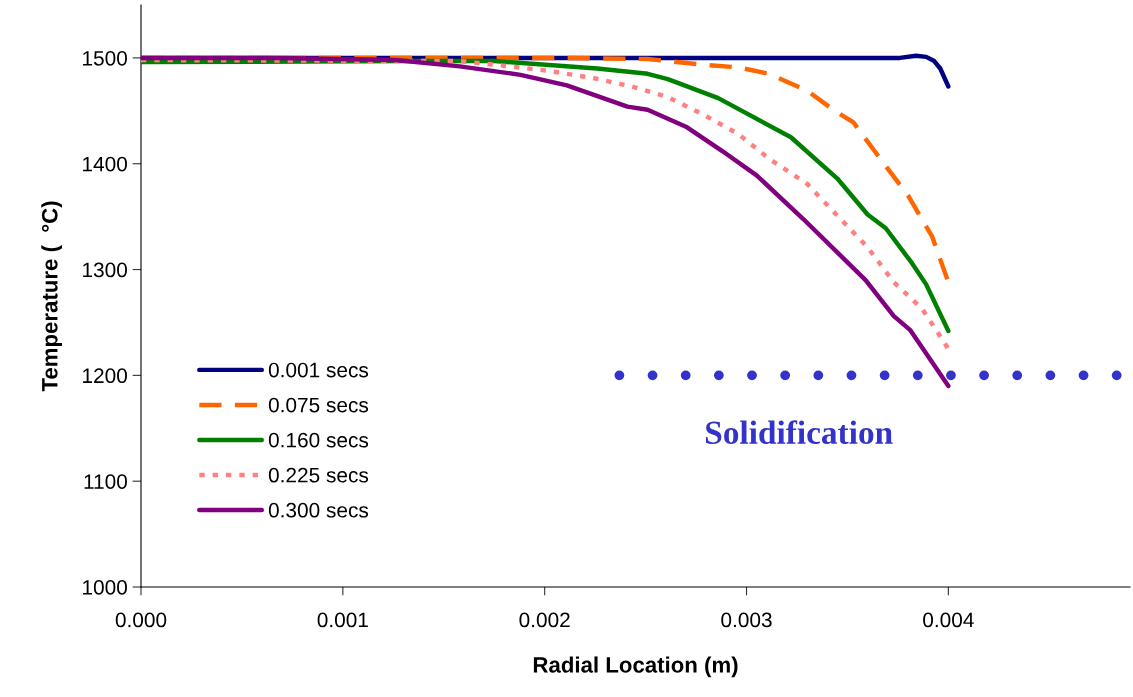 Image resolution: width=1133 pixels, height=697 pixels. Describe the element at coordinates (105, 587) in the screenshot. I see `y-tick-label: 1000` at that location.